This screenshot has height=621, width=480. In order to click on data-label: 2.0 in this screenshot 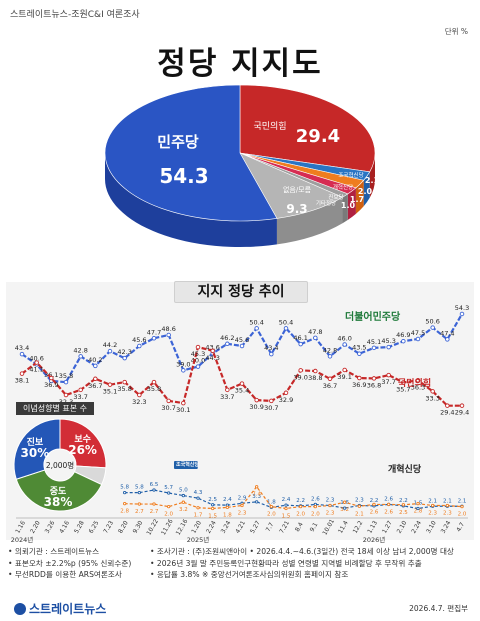, I will do `click(315, 515)`.